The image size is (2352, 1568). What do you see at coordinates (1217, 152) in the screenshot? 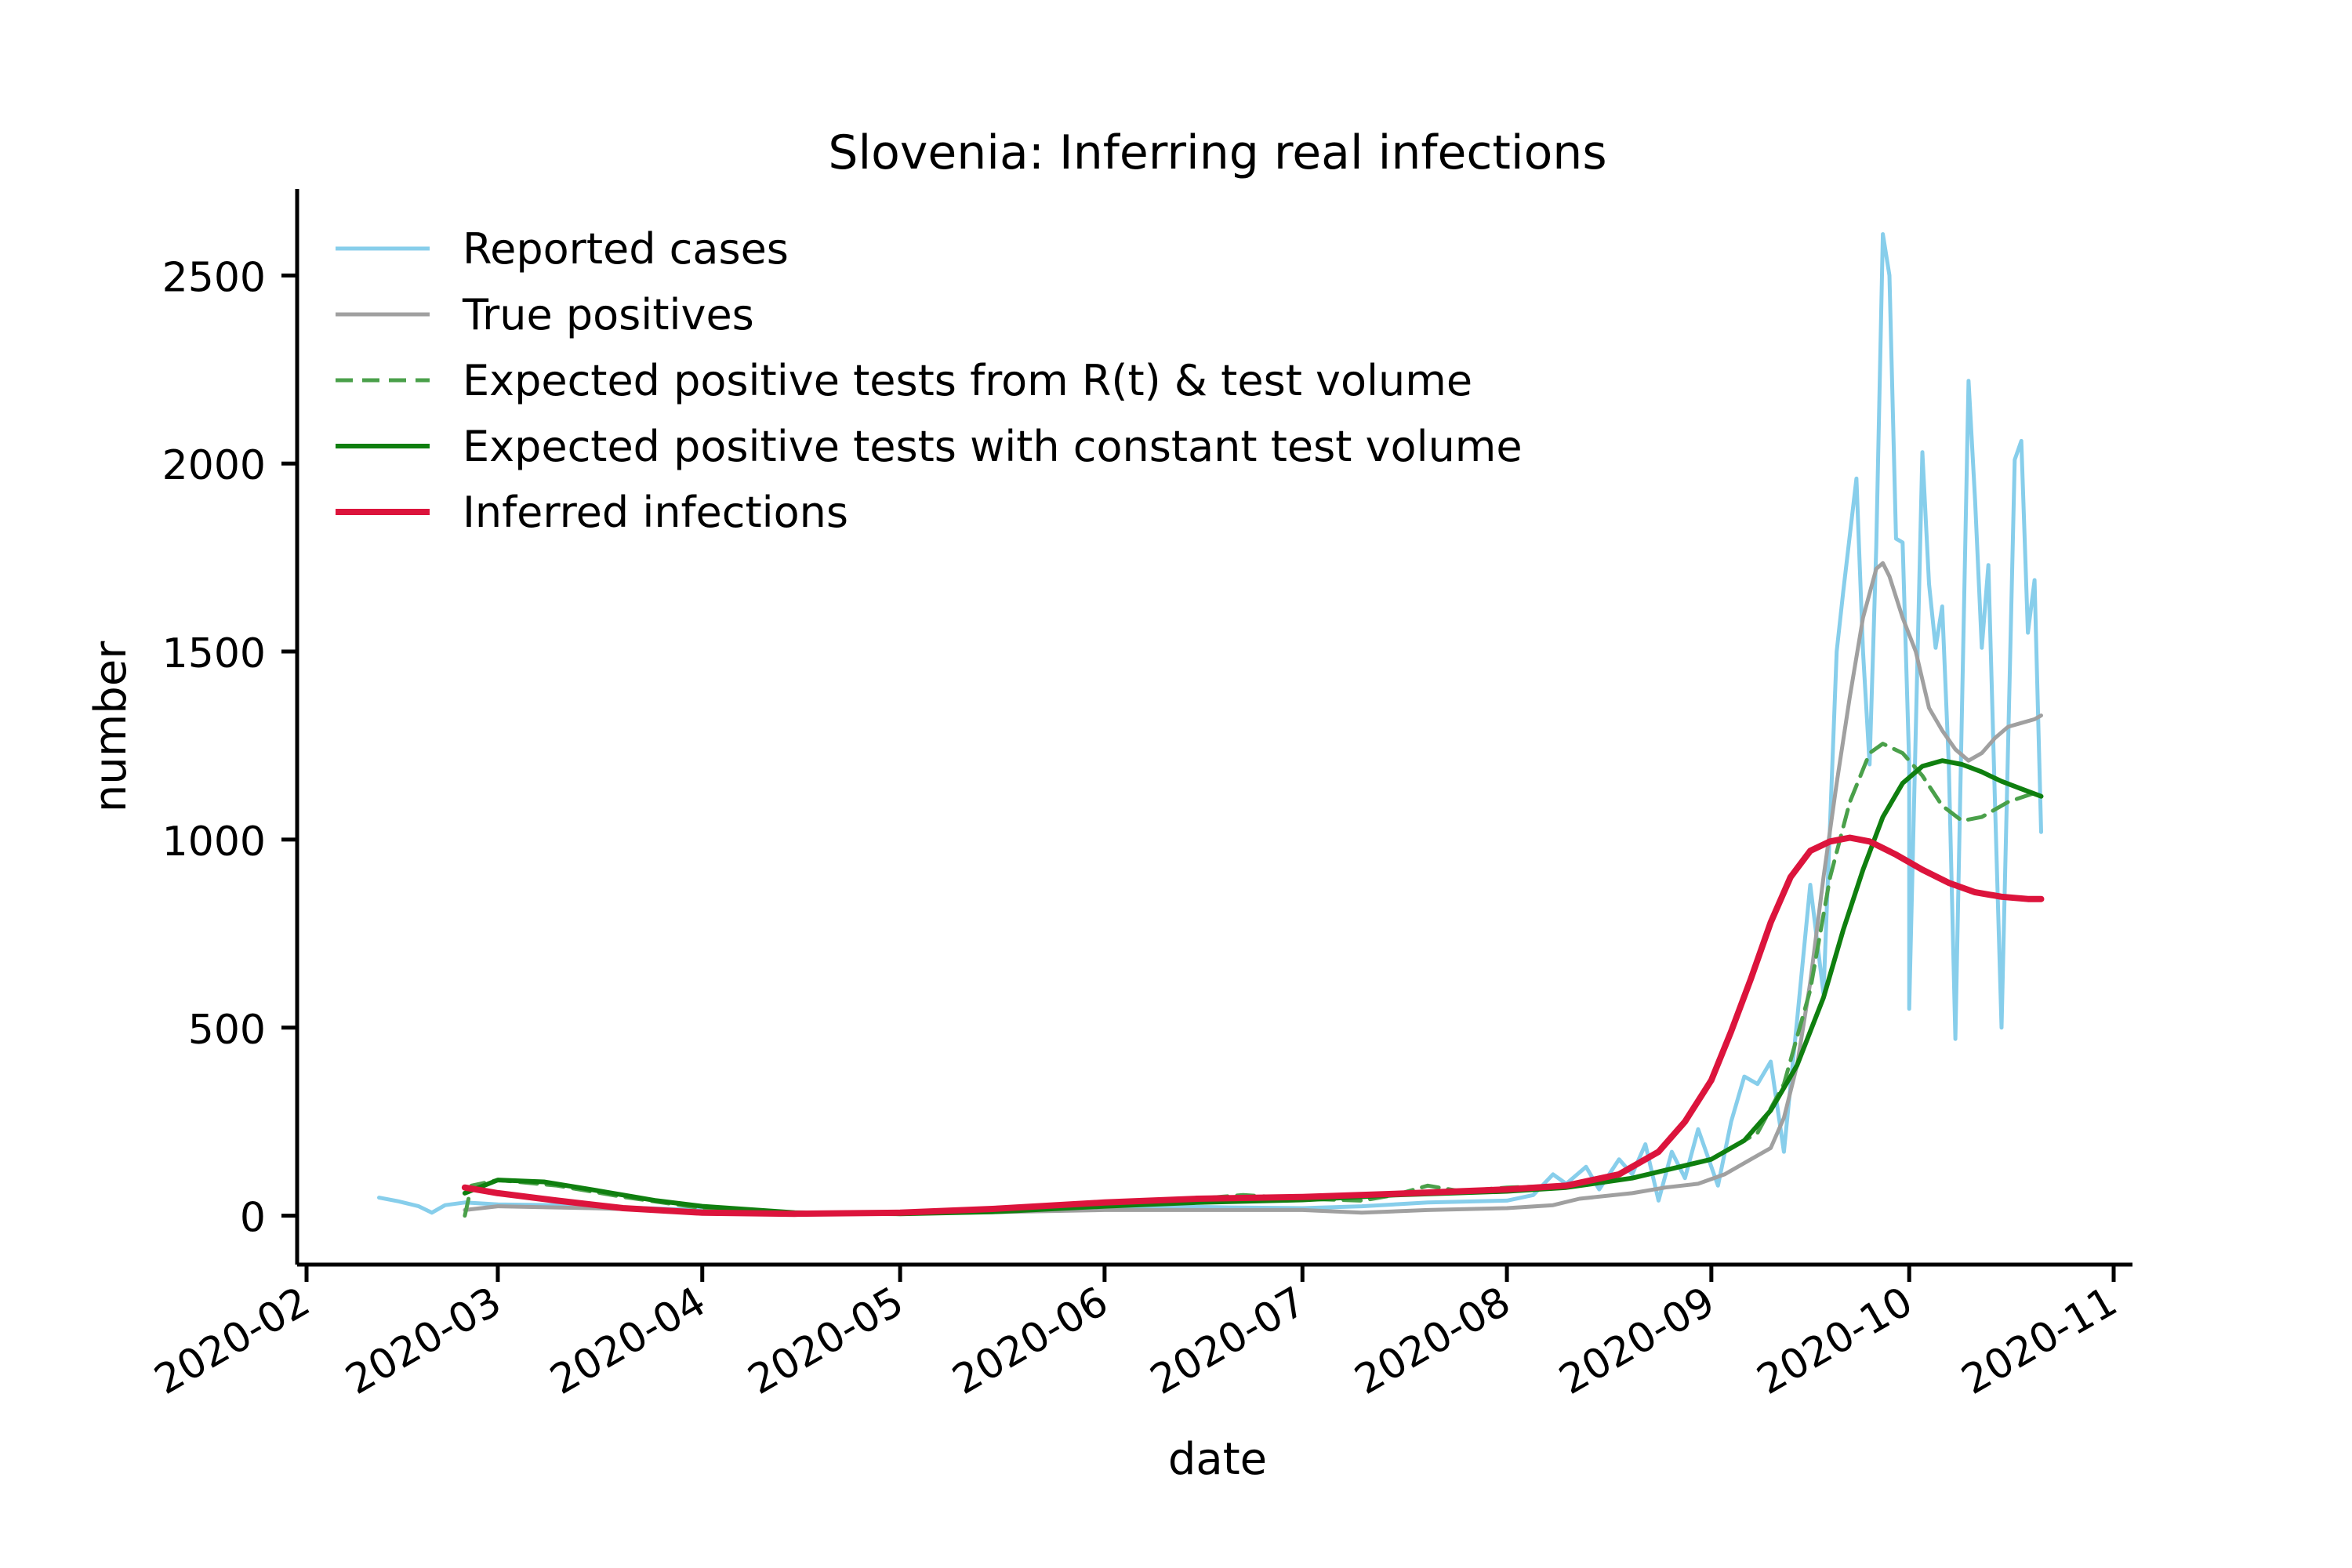
I see `chart-title: Slovenia: Inferring real infections` at bounding box center [1217, 152].